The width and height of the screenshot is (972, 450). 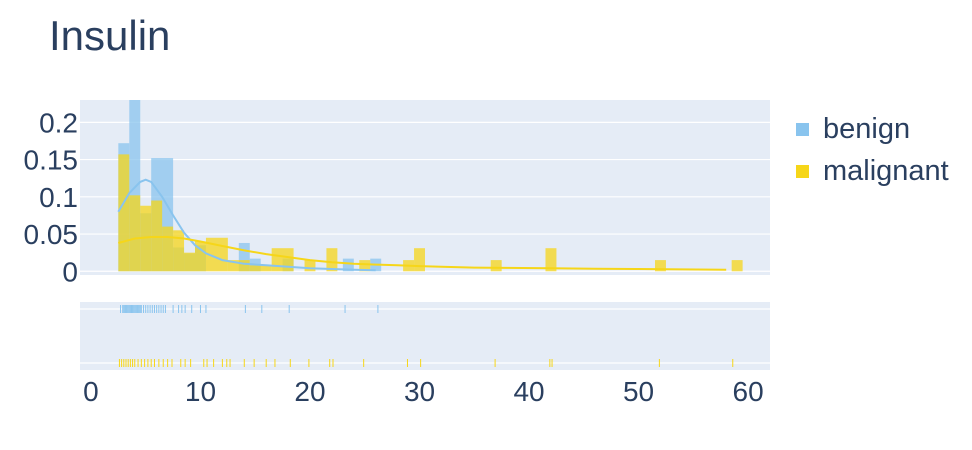 What do you see at coordinates (200, 391) in the screenshot?
I see `x-tick-label: 10` at bounding box center [200, 391].